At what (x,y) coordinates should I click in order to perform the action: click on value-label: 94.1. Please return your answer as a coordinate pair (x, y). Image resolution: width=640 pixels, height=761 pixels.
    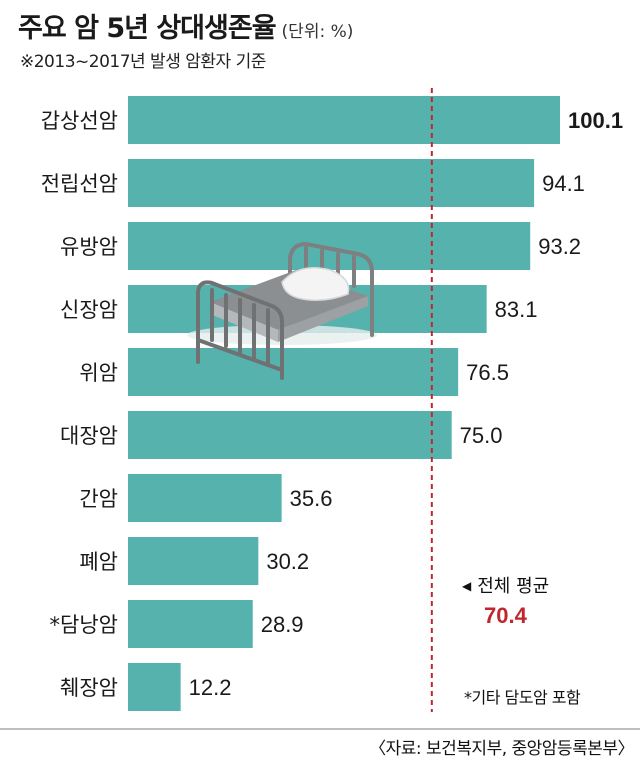
    Looking at the image, I should click on (563, 183).